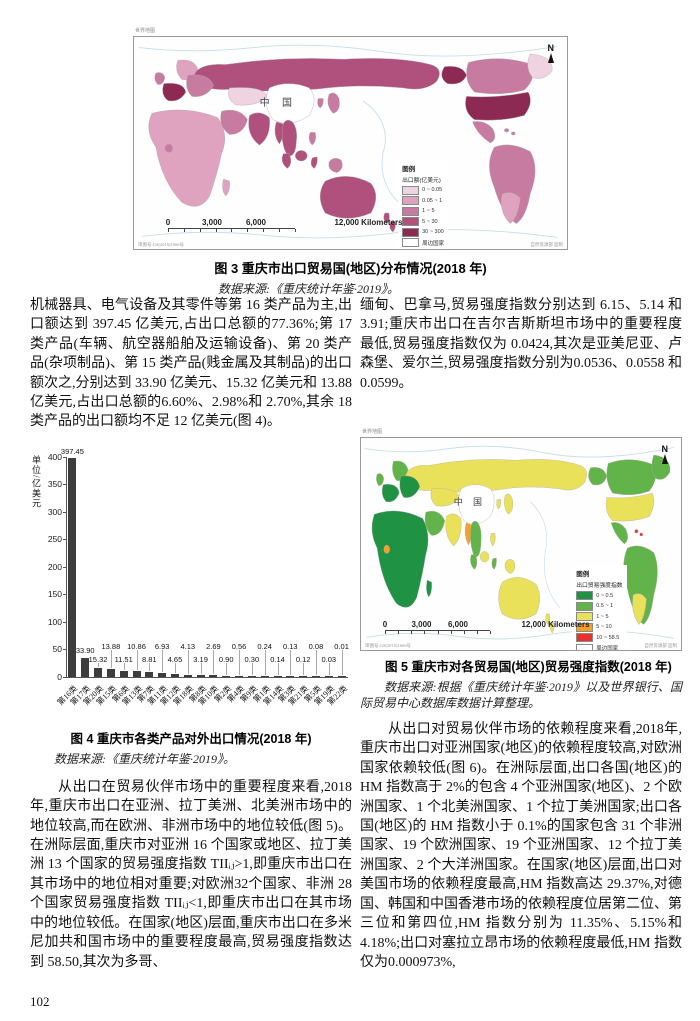  I want to click on bar-value-label: 0.12, so click(303, 659).